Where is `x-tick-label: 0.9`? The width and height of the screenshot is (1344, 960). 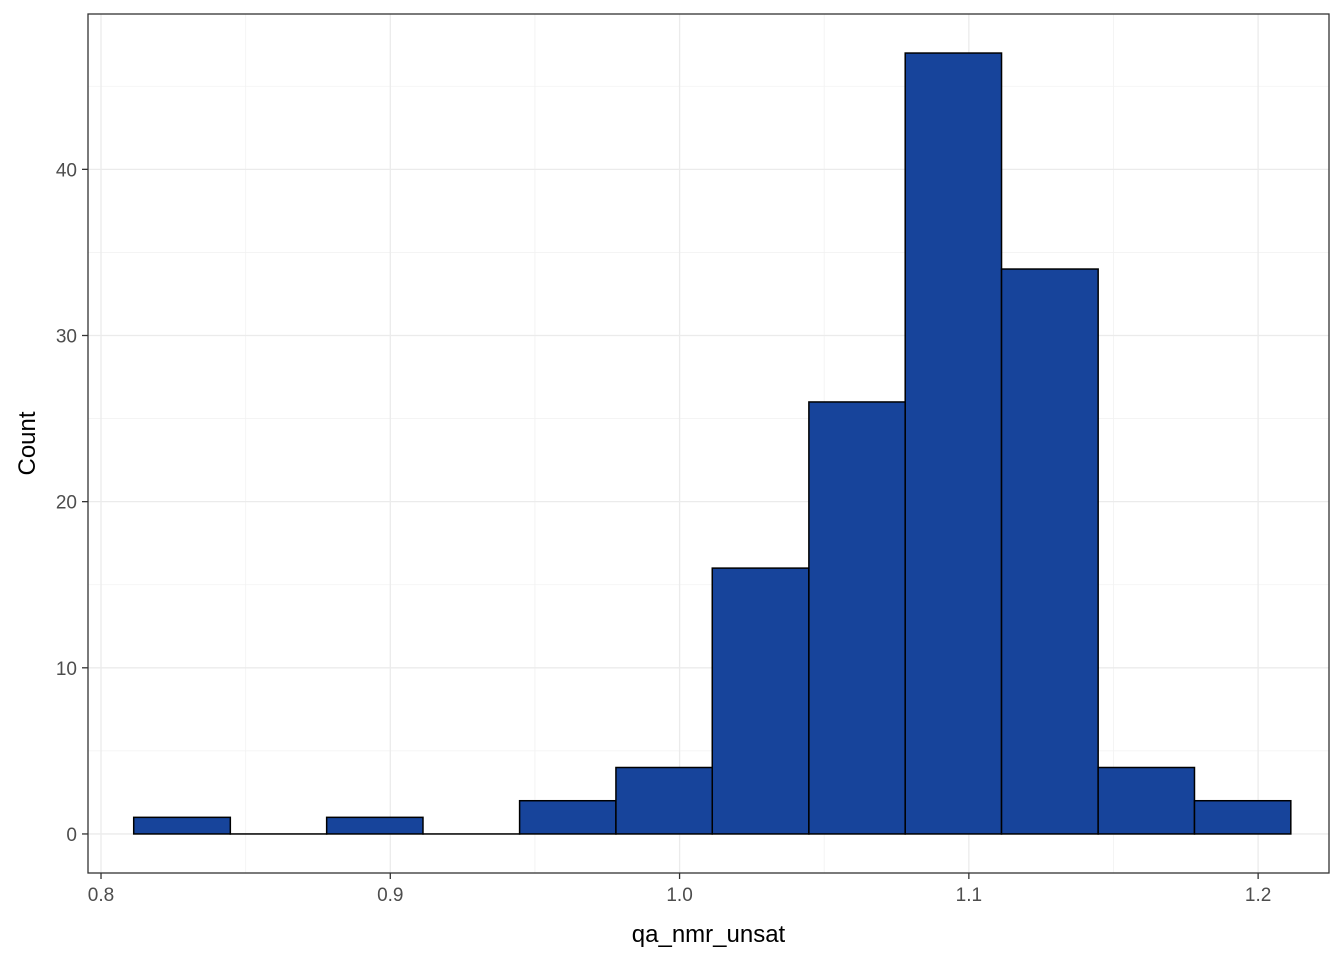 x-tick-label: 0.9 is located at coordinates (390, 895).